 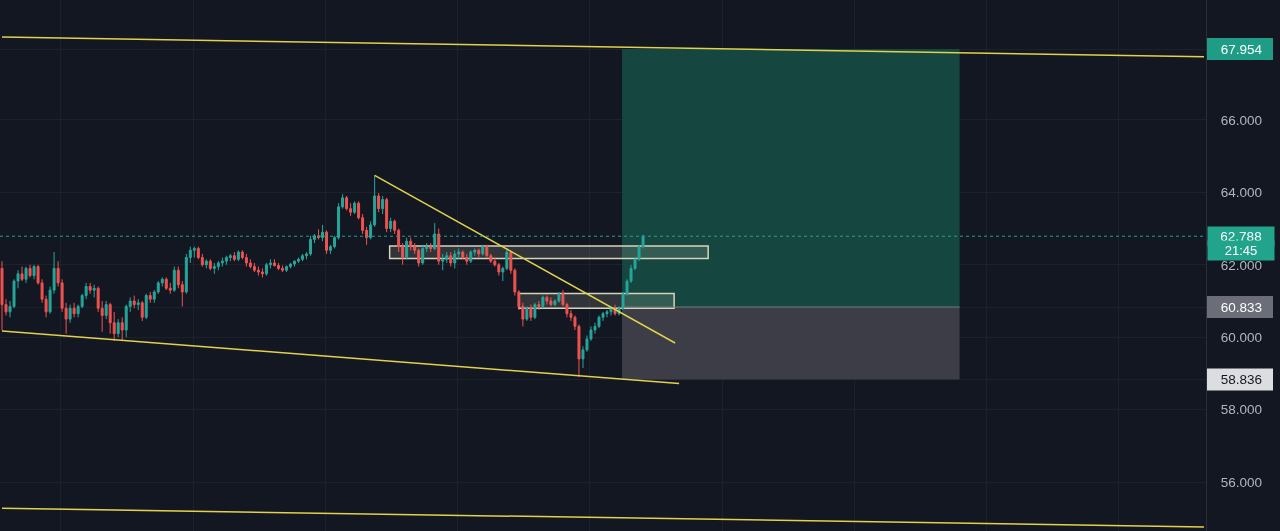 I want to click on y-tick-label: 58.836, so click(x=1241, y=380).